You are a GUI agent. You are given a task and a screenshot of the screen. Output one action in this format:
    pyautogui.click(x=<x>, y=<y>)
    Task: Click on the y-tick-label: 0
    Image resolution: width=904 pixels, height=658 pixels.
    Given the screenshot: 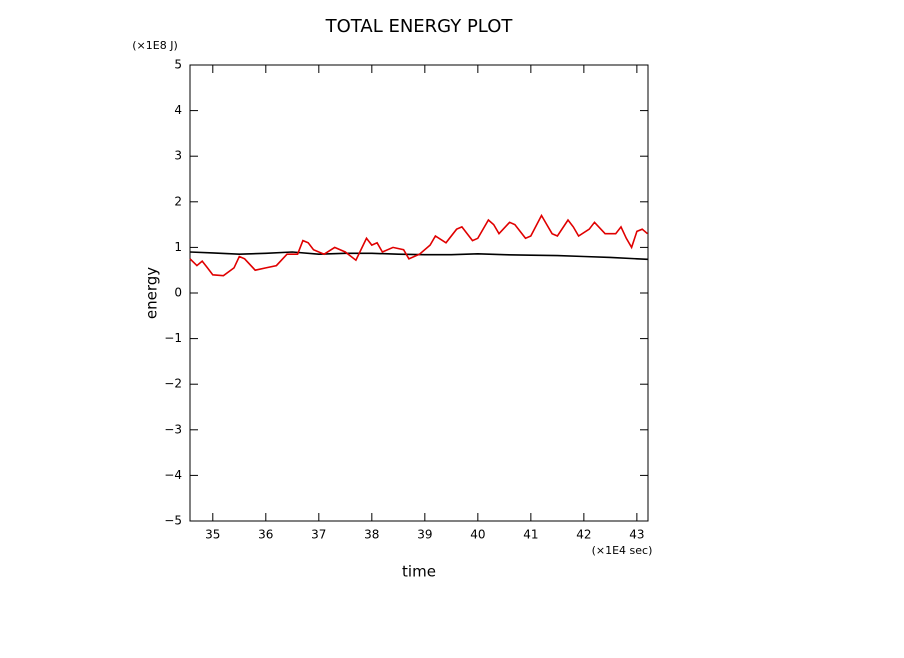 What is the action you would take?
    pyautogui.click(x=178, y=293)
    